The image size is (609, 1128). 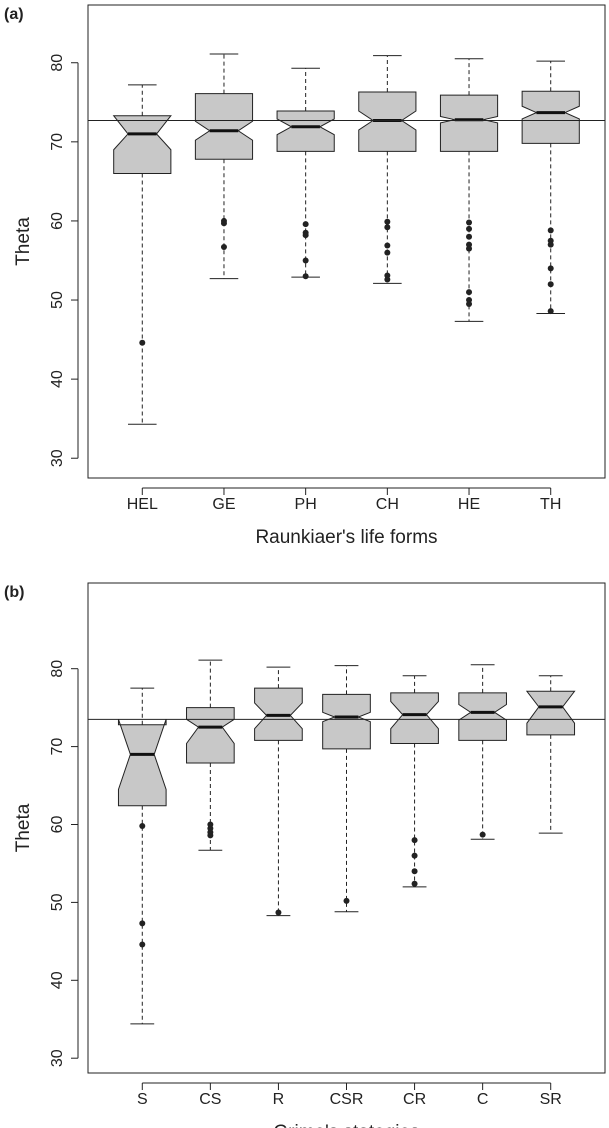 What do you see at coordinates (347, 1099) in the screenshot?
I see `x-tick-label: CSR` at bounding box center [347, 1099].